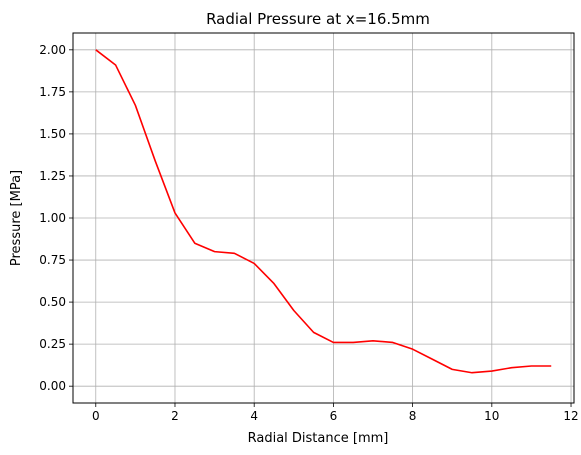 The height and width of the screenshot is (455, 581). Describe the element at coordinates (254, 416) in the screenshot. I see `x-tick-label: 4` at that location.